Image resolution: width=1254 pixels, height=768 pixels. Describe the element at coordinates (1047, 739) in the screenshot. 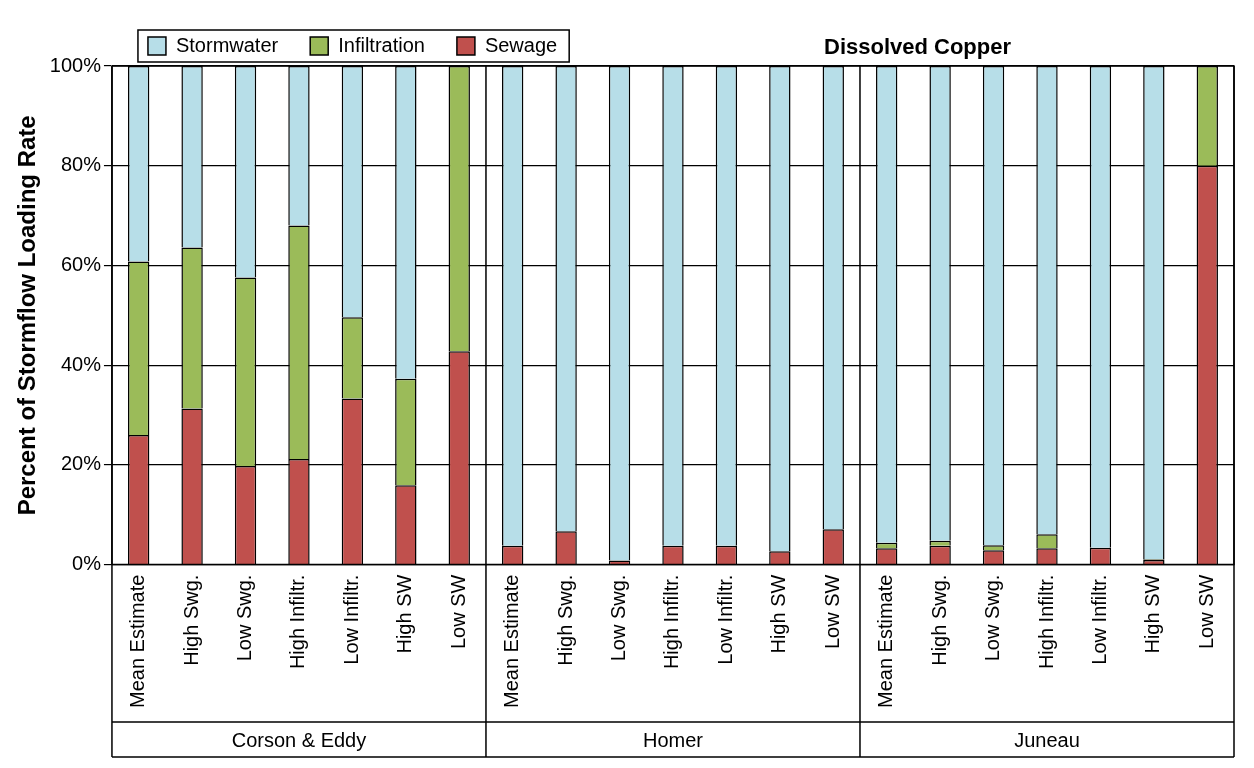

I see `text: Juneau` at that location.